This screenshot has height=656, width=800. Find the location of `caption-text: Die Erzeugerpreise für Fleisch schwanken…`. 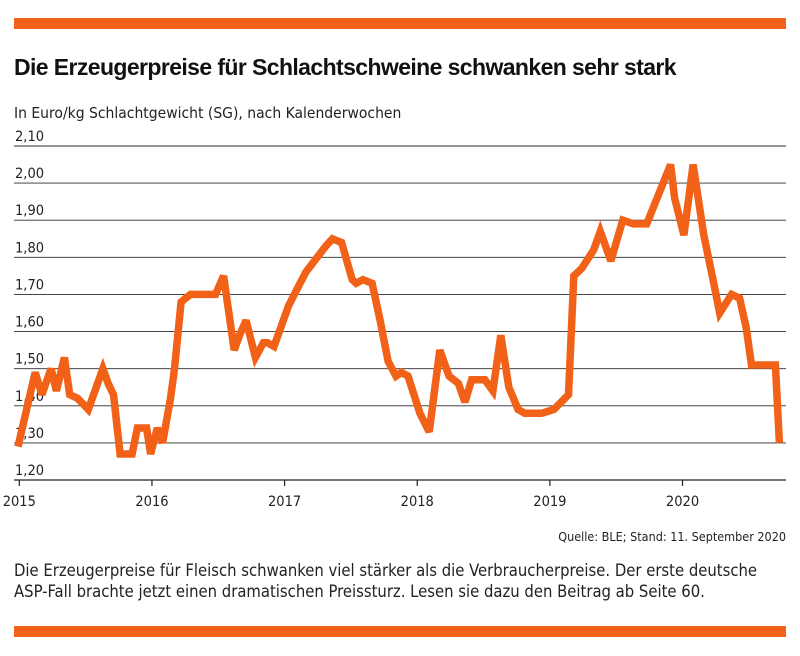

caption-text: Die Erzeugerpreise für Fleisch schwanken… is located at coordinates (386, 581).